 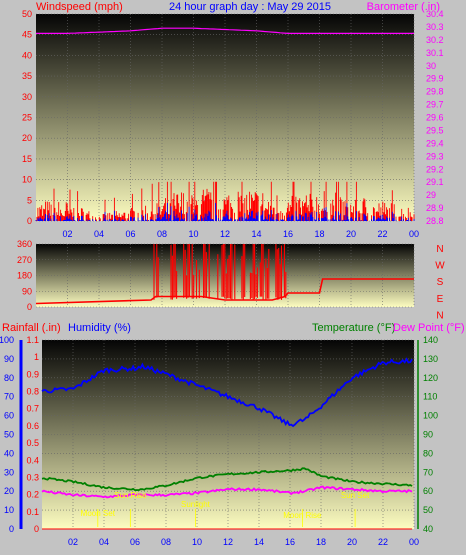 I want to click on temperature-y-tick-label: 70, so click(x=428, y=472).